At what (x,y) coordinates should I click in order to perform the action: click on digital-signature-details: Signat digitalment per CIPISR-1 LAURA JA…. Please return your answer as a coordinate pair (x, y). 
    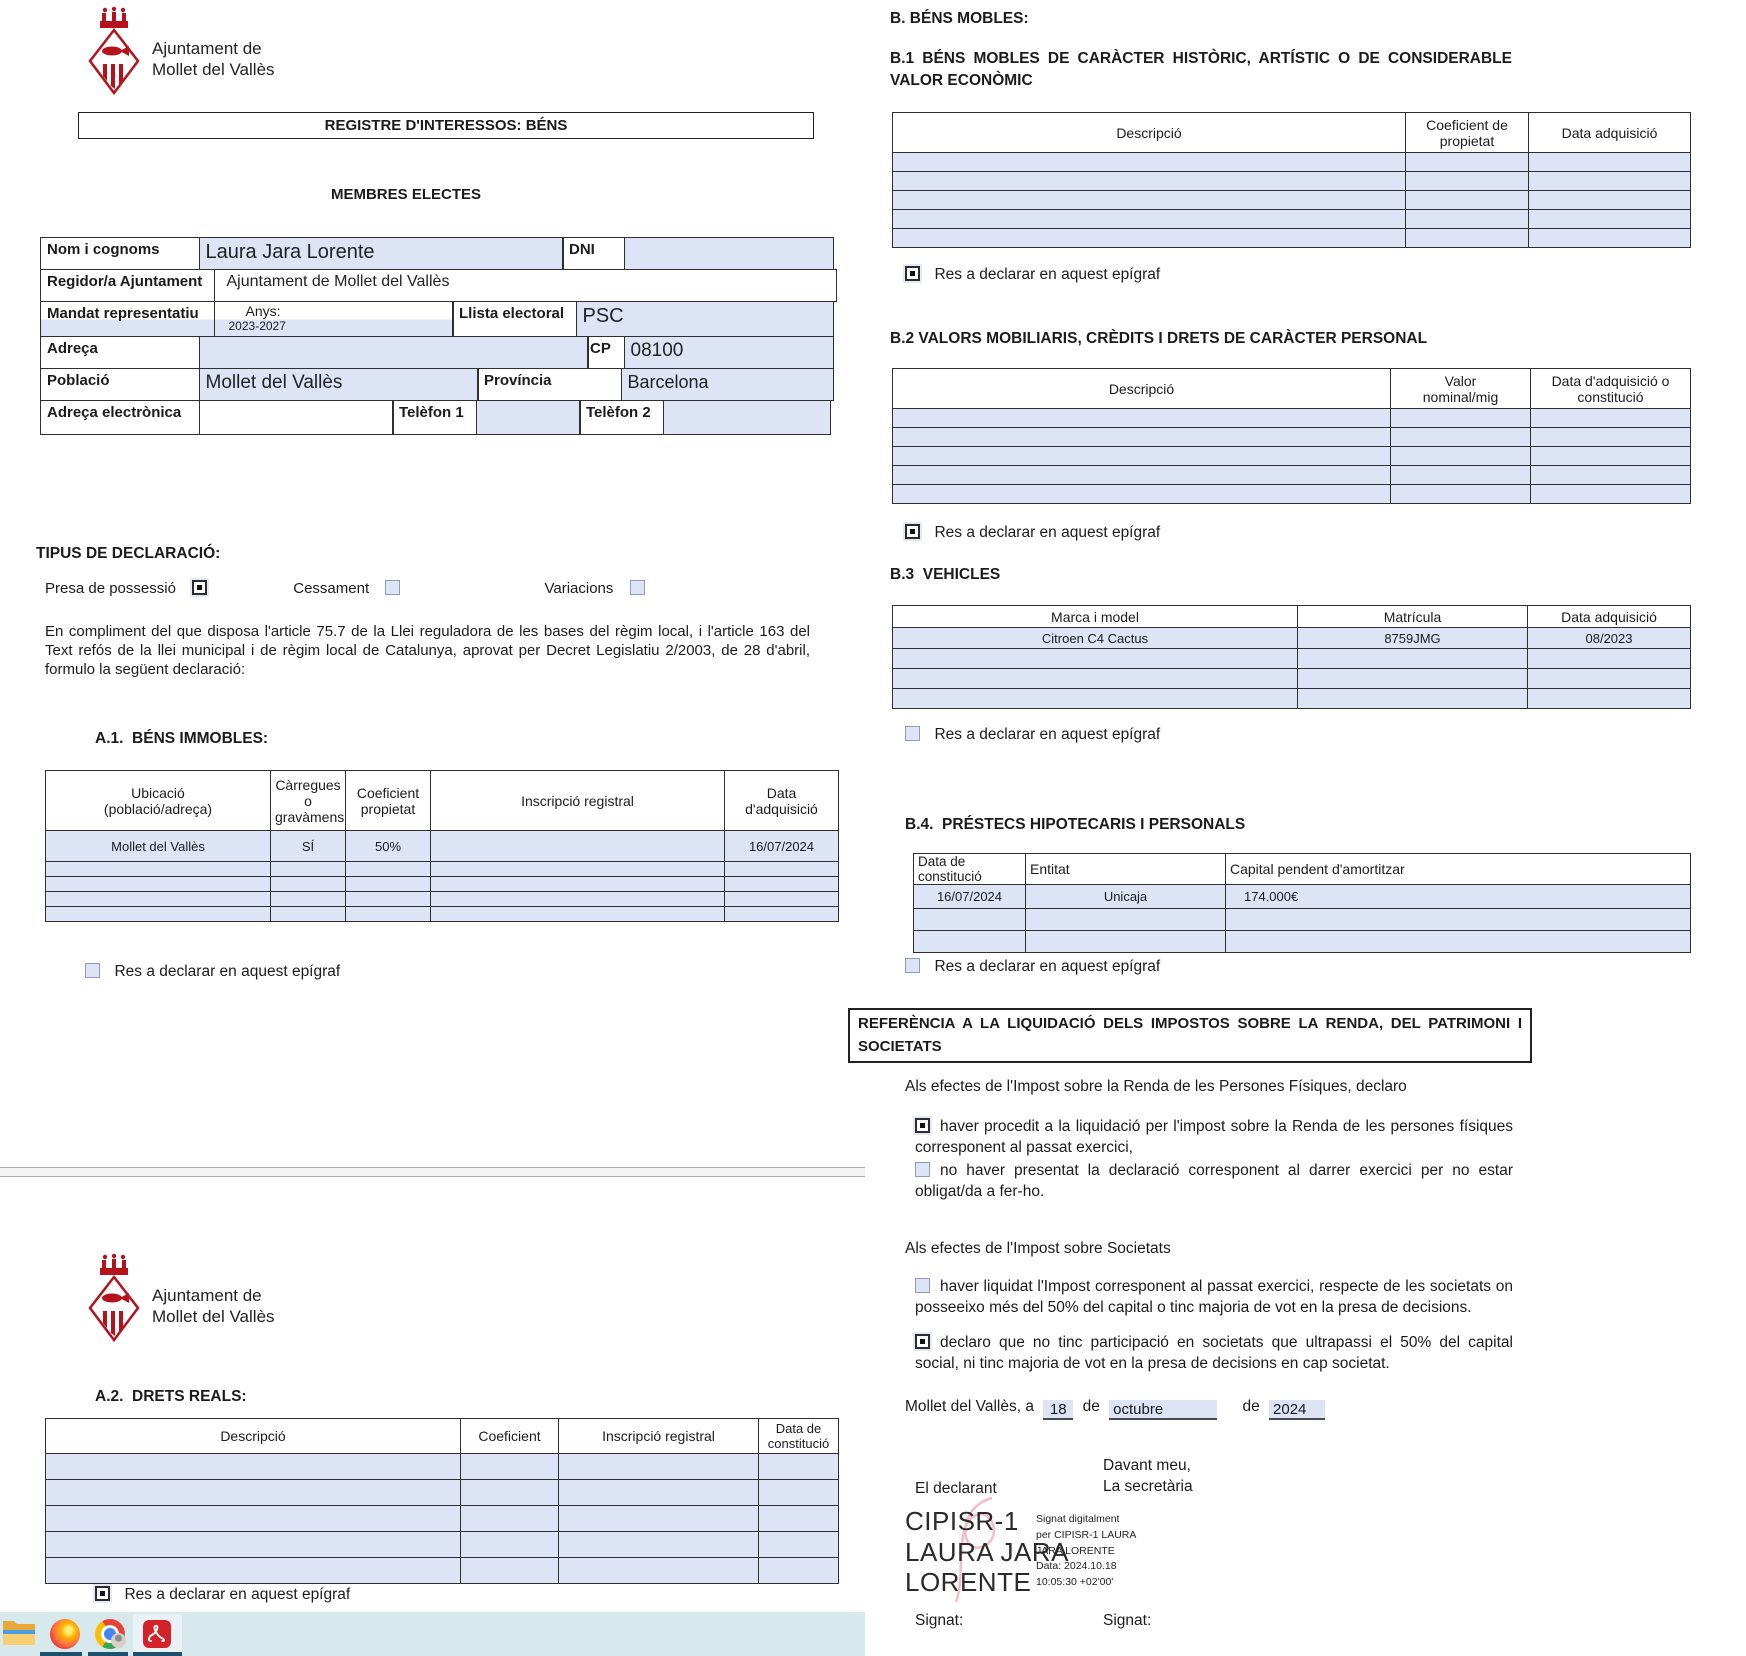
    Looking at the image, I should click on (1086, 1550).